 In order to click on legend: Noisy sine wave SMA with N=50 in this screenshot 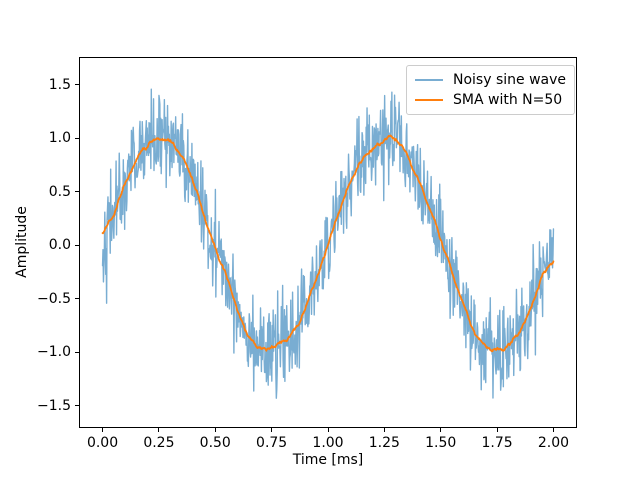, I will do `click(491, 90)`.